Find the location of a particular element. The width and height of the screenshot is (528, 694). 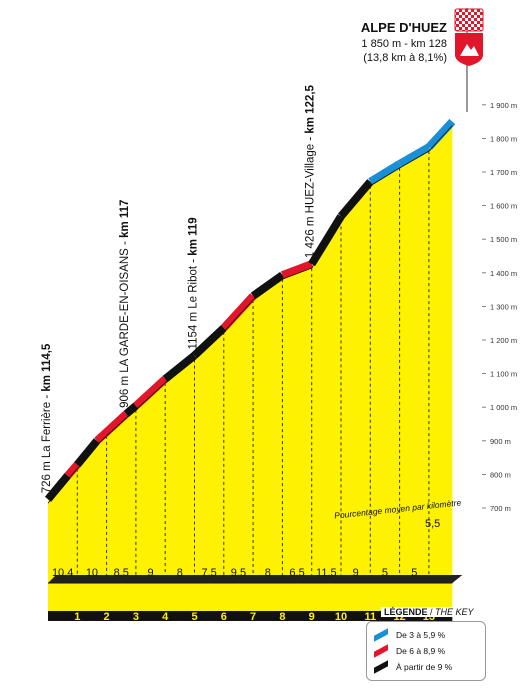

waypoint-name: 906 m LA GARDE-EN-OISANS - is located at coordinates (125, 323).